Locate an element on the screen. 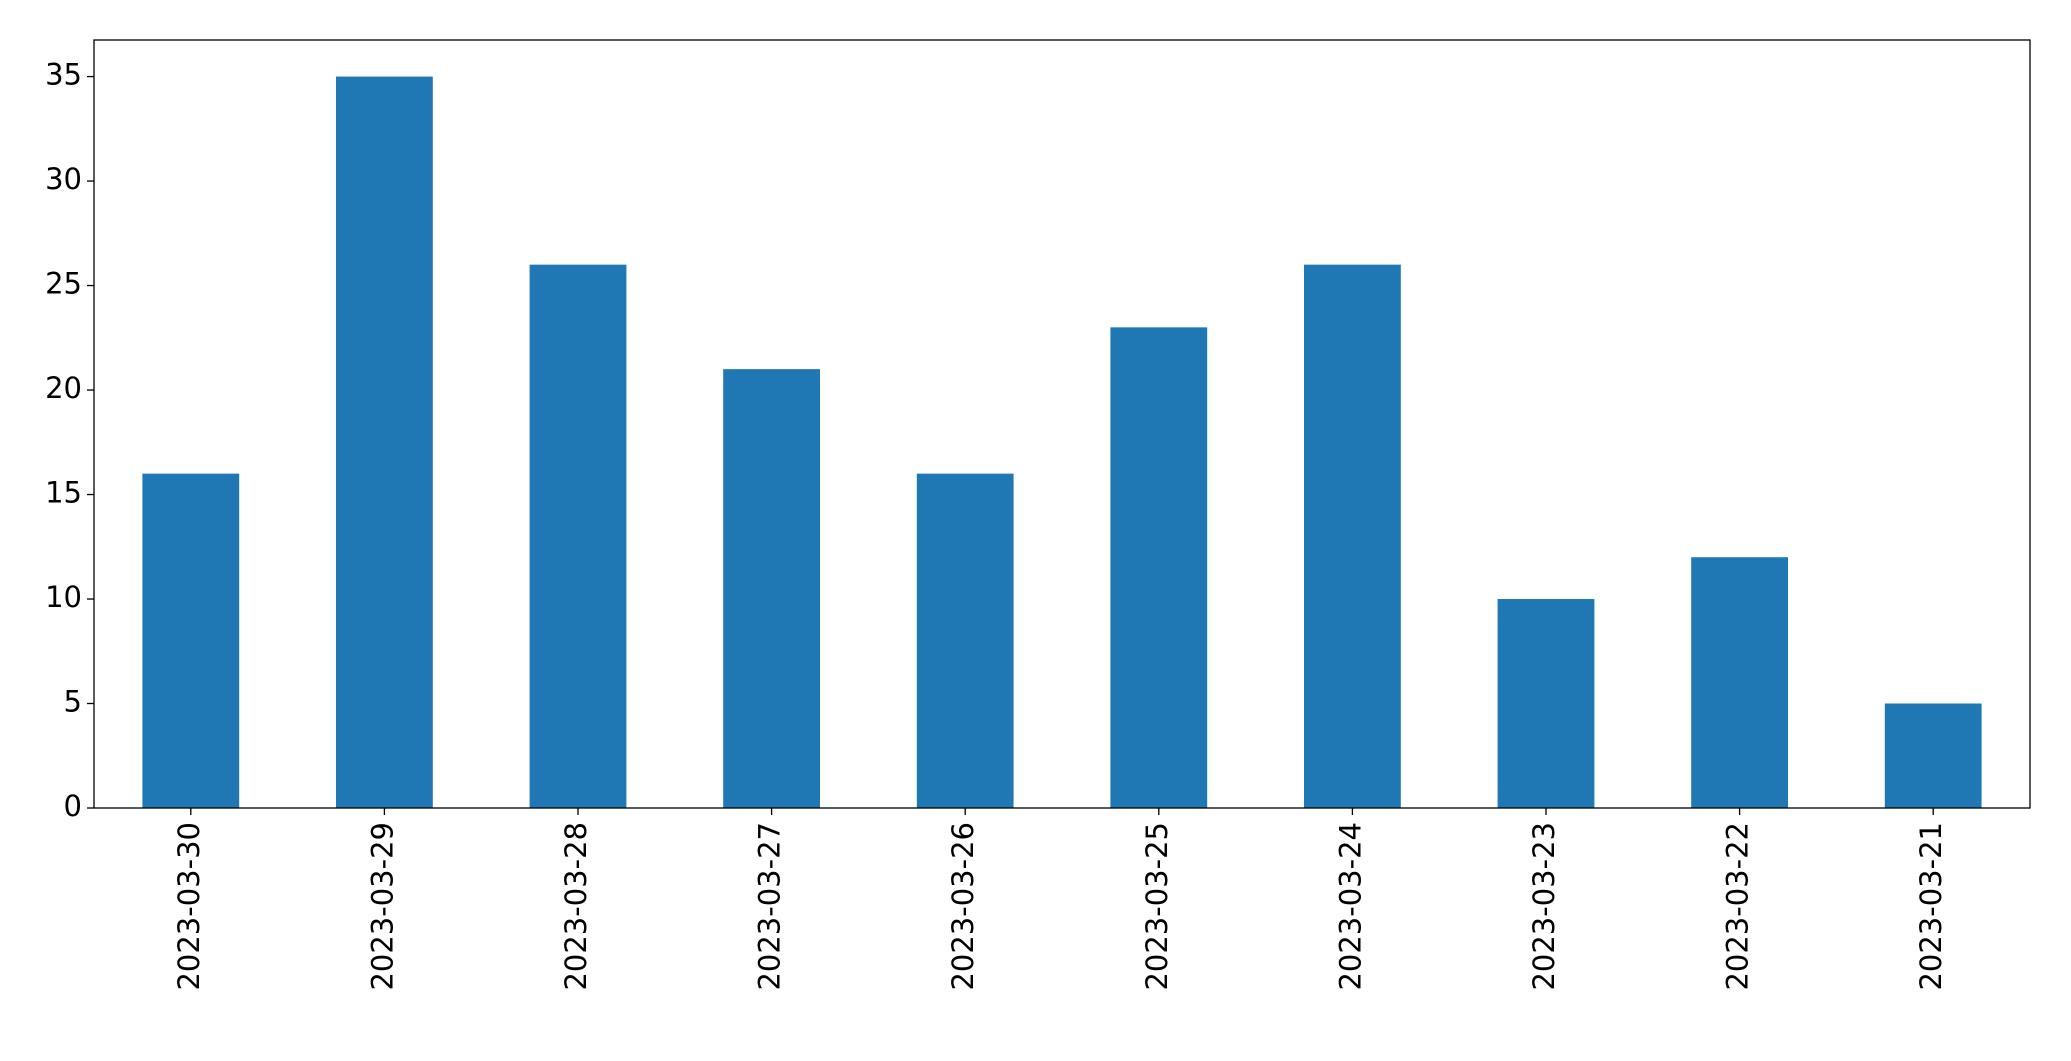 The height and width of the screenshot is (1061, 2071). y-tick-label: 35 is located at coordinates (63, 75).